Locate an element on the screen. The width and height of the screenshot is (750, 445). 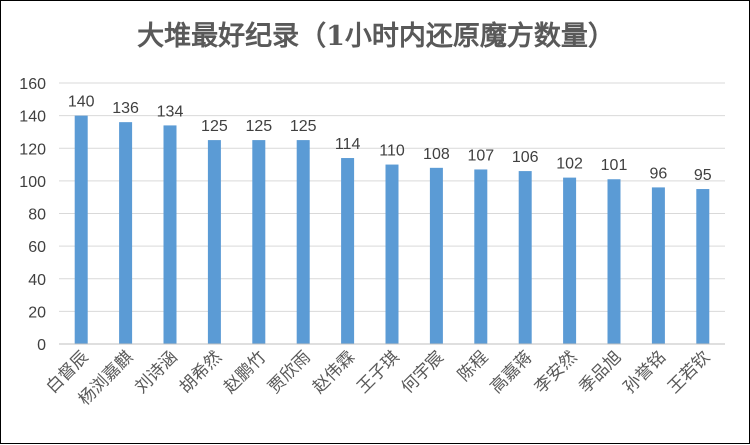
data-label: 106 is located at coordinates (525, 157).